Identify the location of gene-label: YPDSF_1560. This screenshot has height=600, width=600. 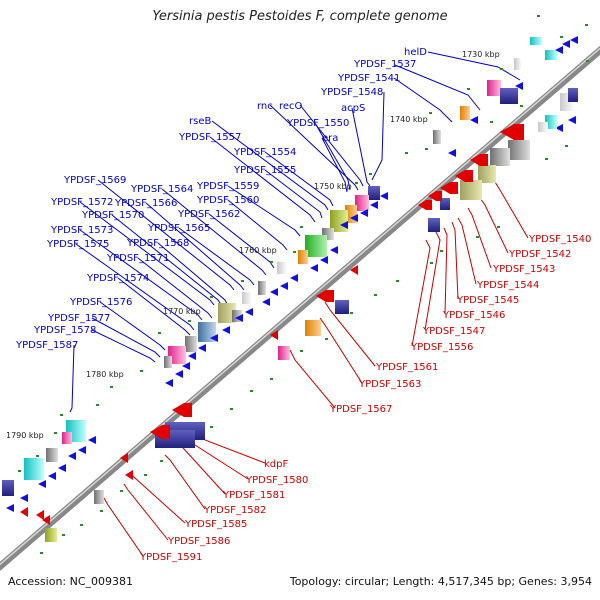
(227, 200).